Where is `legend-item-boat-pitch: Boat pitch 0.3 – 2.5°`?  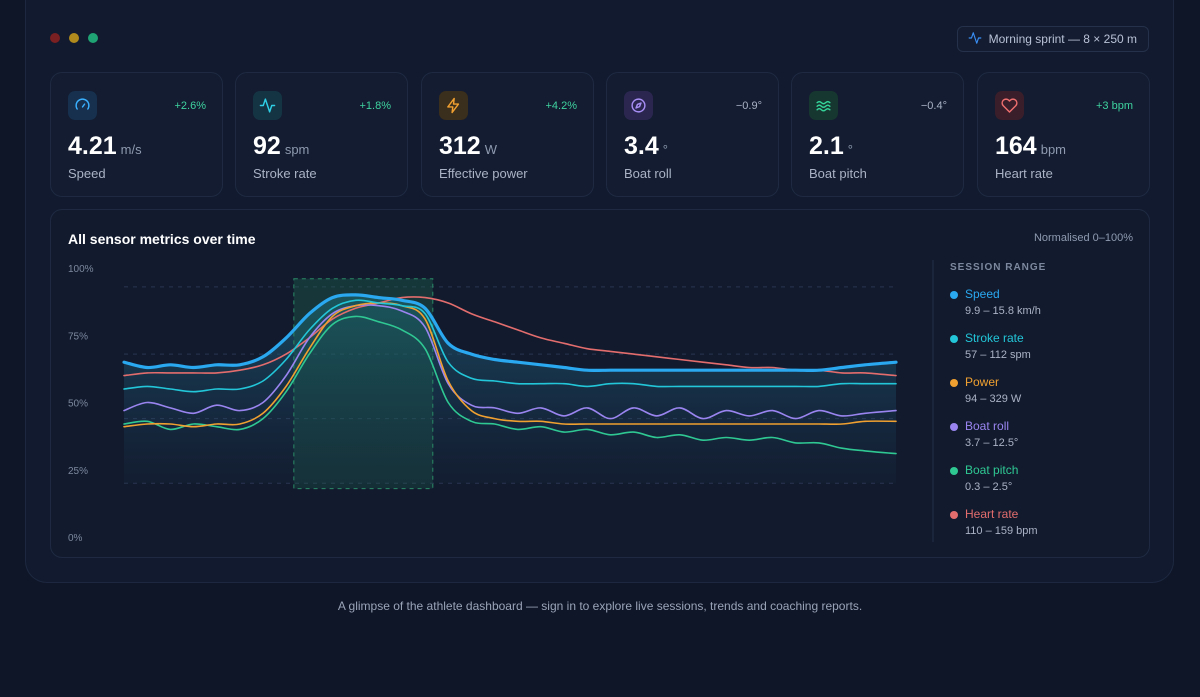 legend-item-boat-pitch: Boat pitch 0.3 – 2.5° is located at coordinates (998, 478).